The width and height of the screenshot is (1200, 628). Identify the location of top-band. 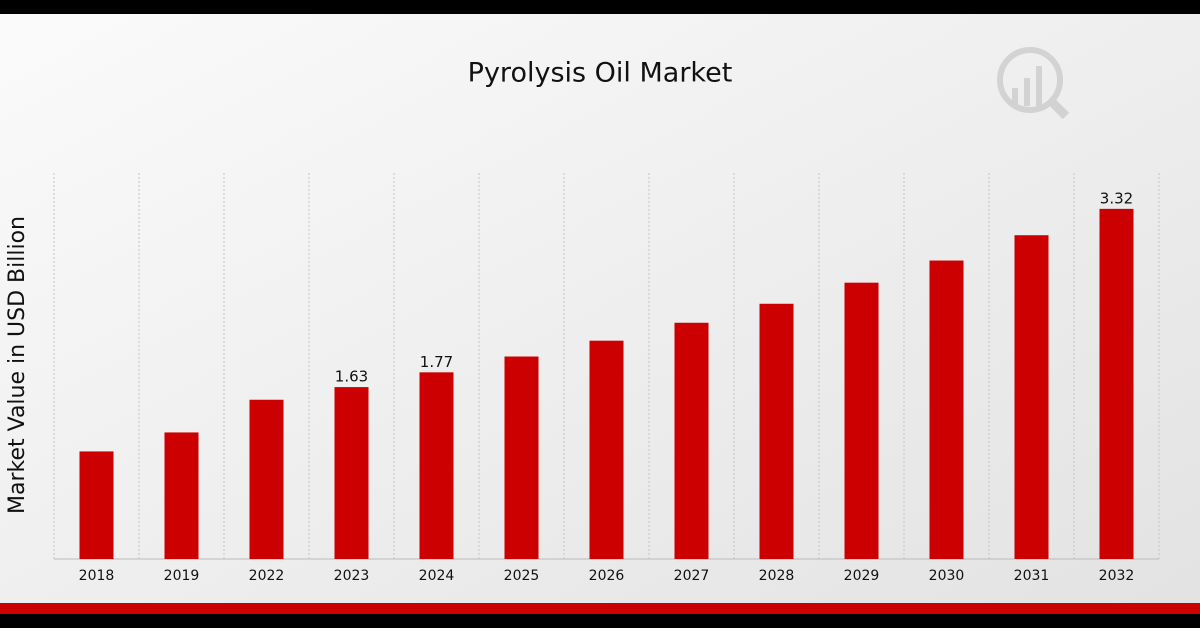
(600, 7).